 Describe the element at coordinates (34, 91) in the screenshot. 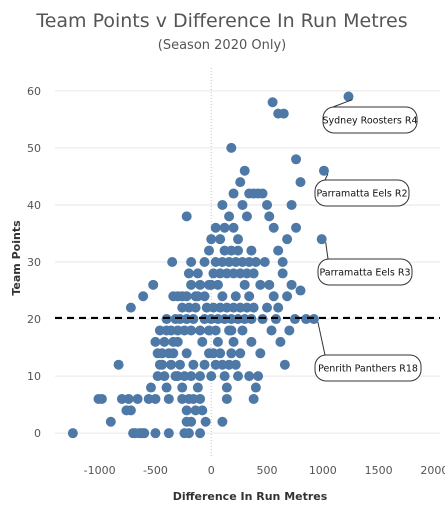

I see `y-tick-label: 60` at that location.